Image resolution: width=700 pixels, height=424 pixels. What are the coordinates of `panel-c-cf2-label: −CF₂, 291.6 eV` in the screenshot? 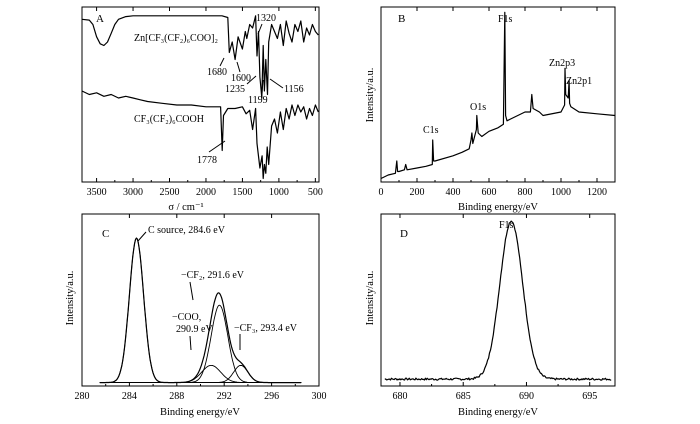 It's located at (213, 275).